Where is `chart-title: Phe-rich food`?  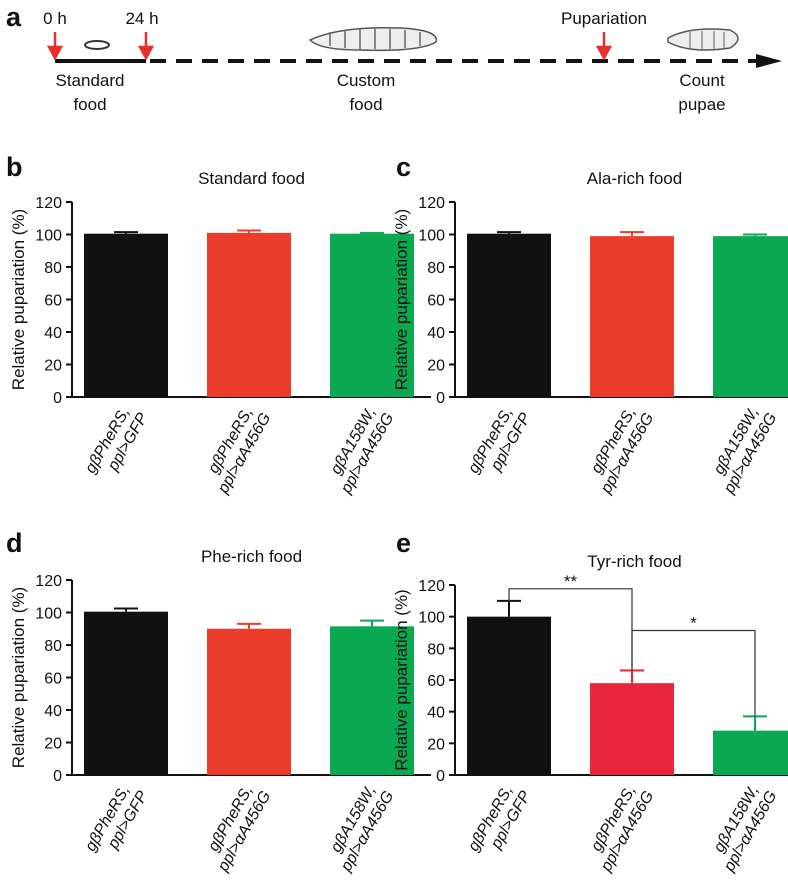
chart-title: Phe-rich food is located at coordinates (251, 556).